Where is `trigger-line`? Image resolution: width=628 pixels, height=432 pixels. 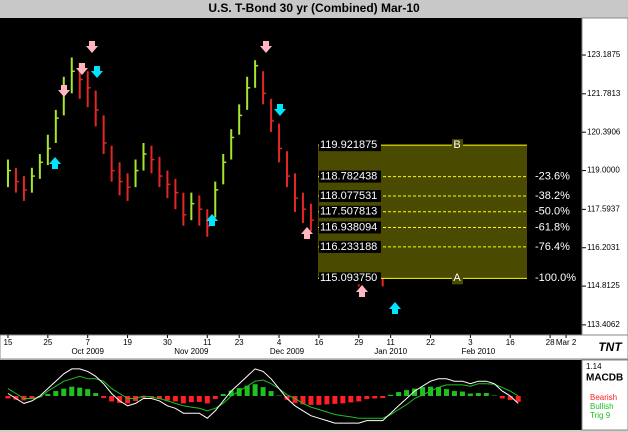
trigger-line is located at coordinates (263, 397).